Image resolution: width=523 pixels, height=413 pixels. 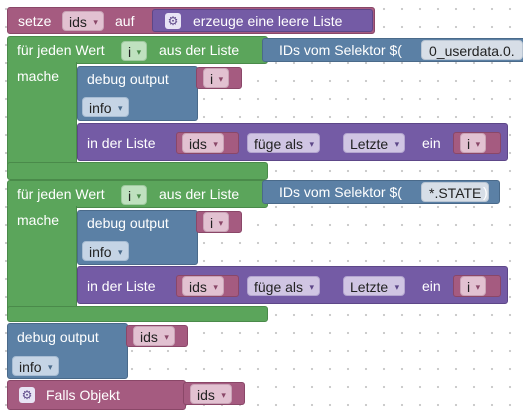 I want to click on selector-input-1: 0_userdata.0., so click(x=472, y=50).